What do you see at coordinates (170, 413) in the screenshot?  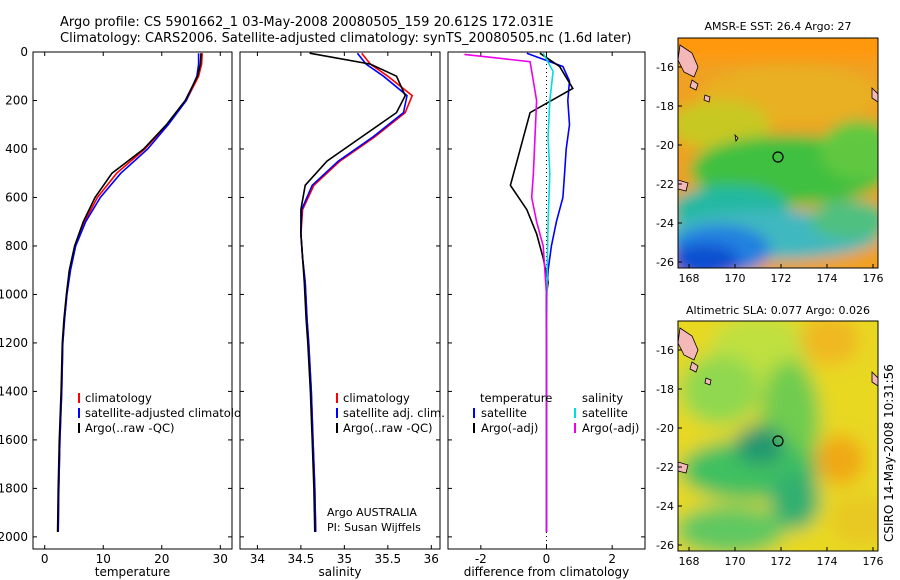 I see `legend-label: satellite-adjusted climatology` at bounding box center [170, 413].